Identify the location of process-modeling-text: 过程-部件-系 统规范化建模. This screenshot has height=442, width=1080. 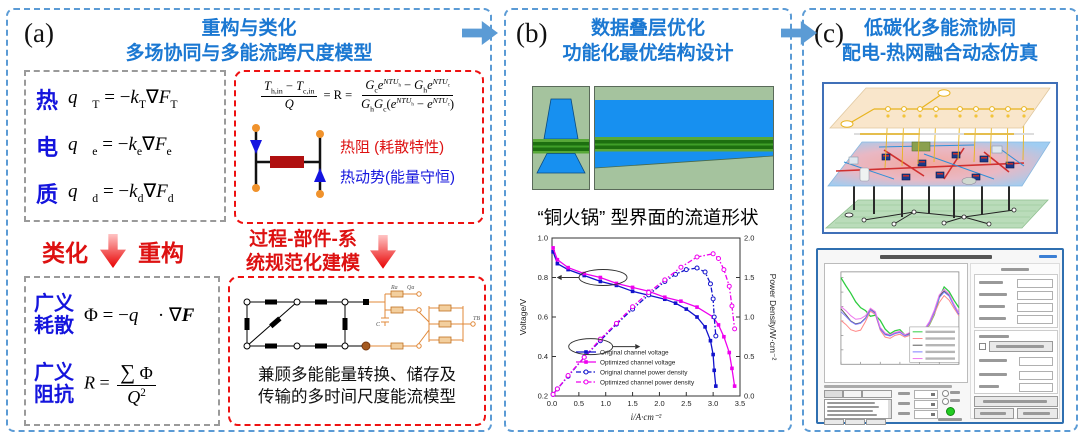
(303, 252).